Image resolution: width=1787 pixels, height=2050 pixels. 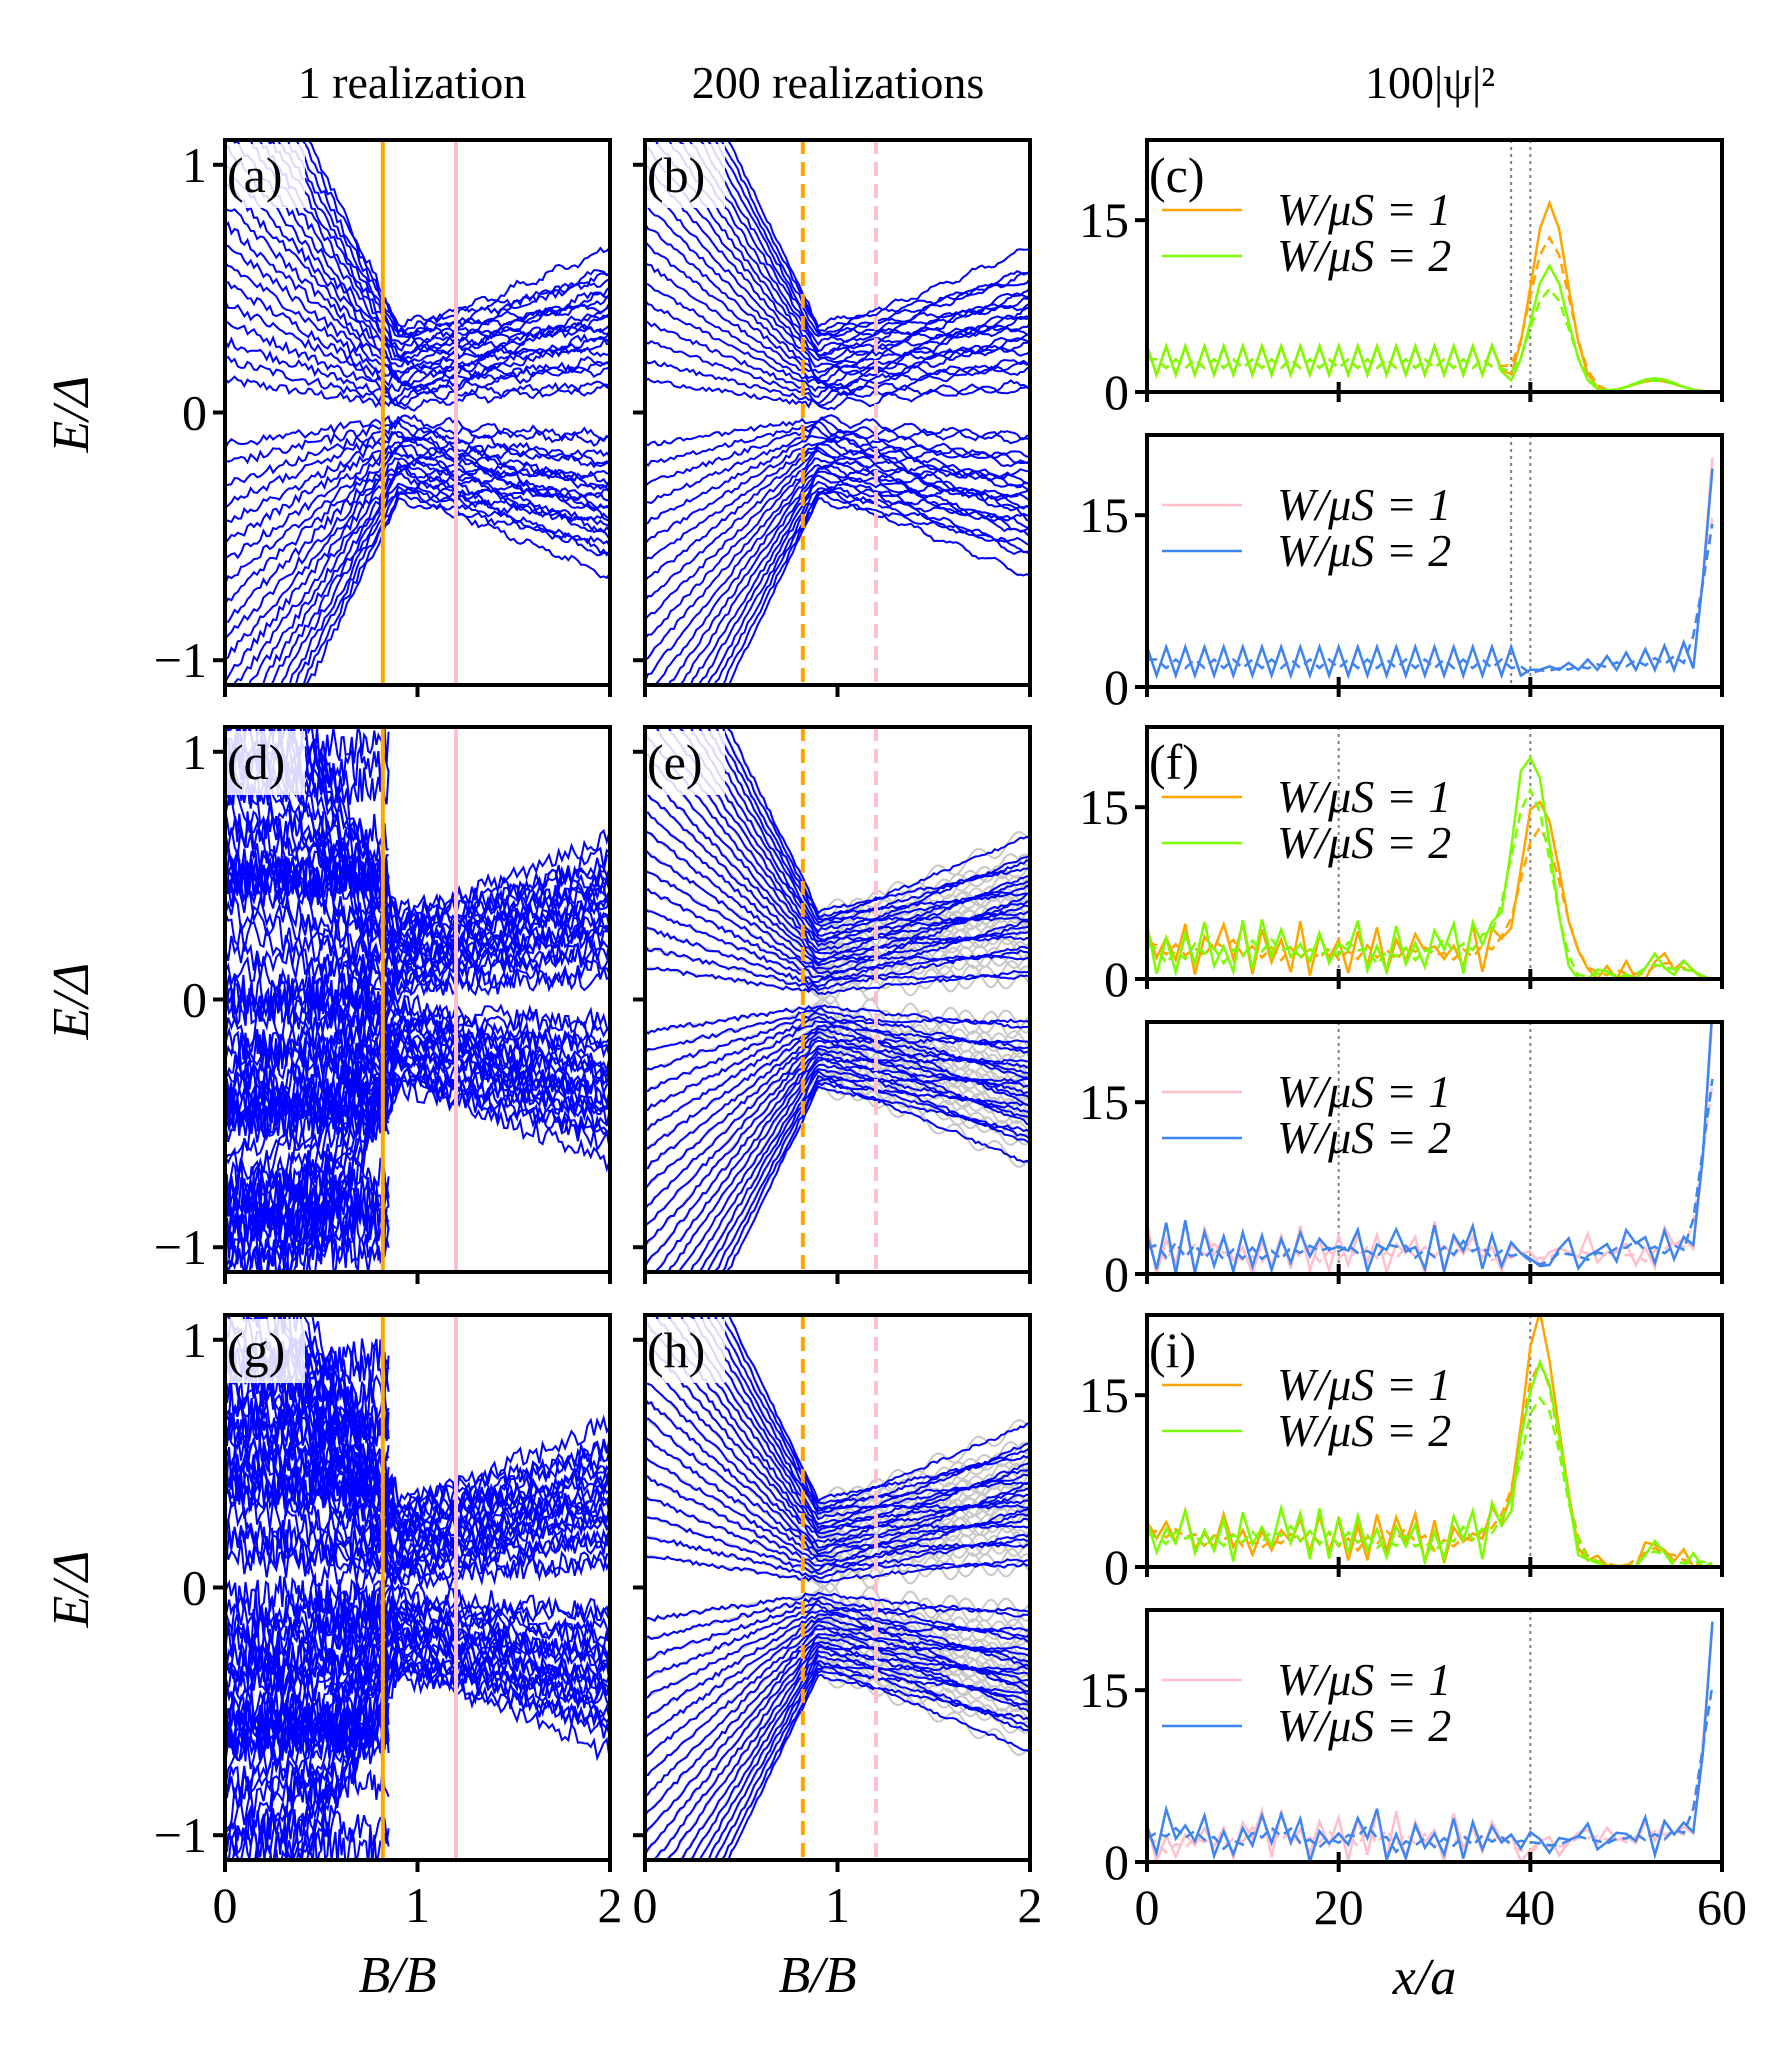 What do you see at coordinates (417, 1905) in the screenshot?
I see `x-tick-label: 1` at bounding box center [417, 1905].